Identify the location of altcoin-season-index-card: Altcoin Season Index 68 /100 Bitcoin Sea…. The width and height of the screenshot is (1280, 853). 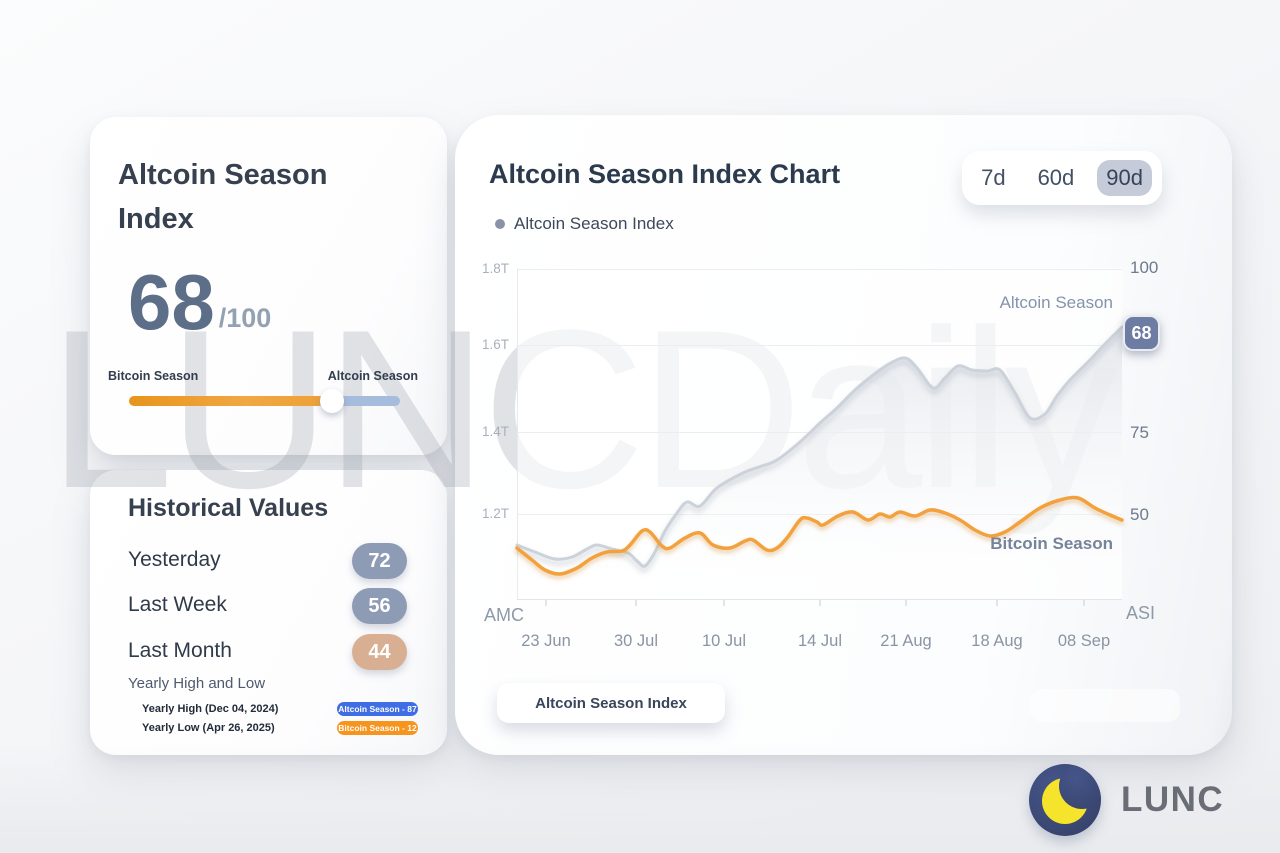
(268, 286).